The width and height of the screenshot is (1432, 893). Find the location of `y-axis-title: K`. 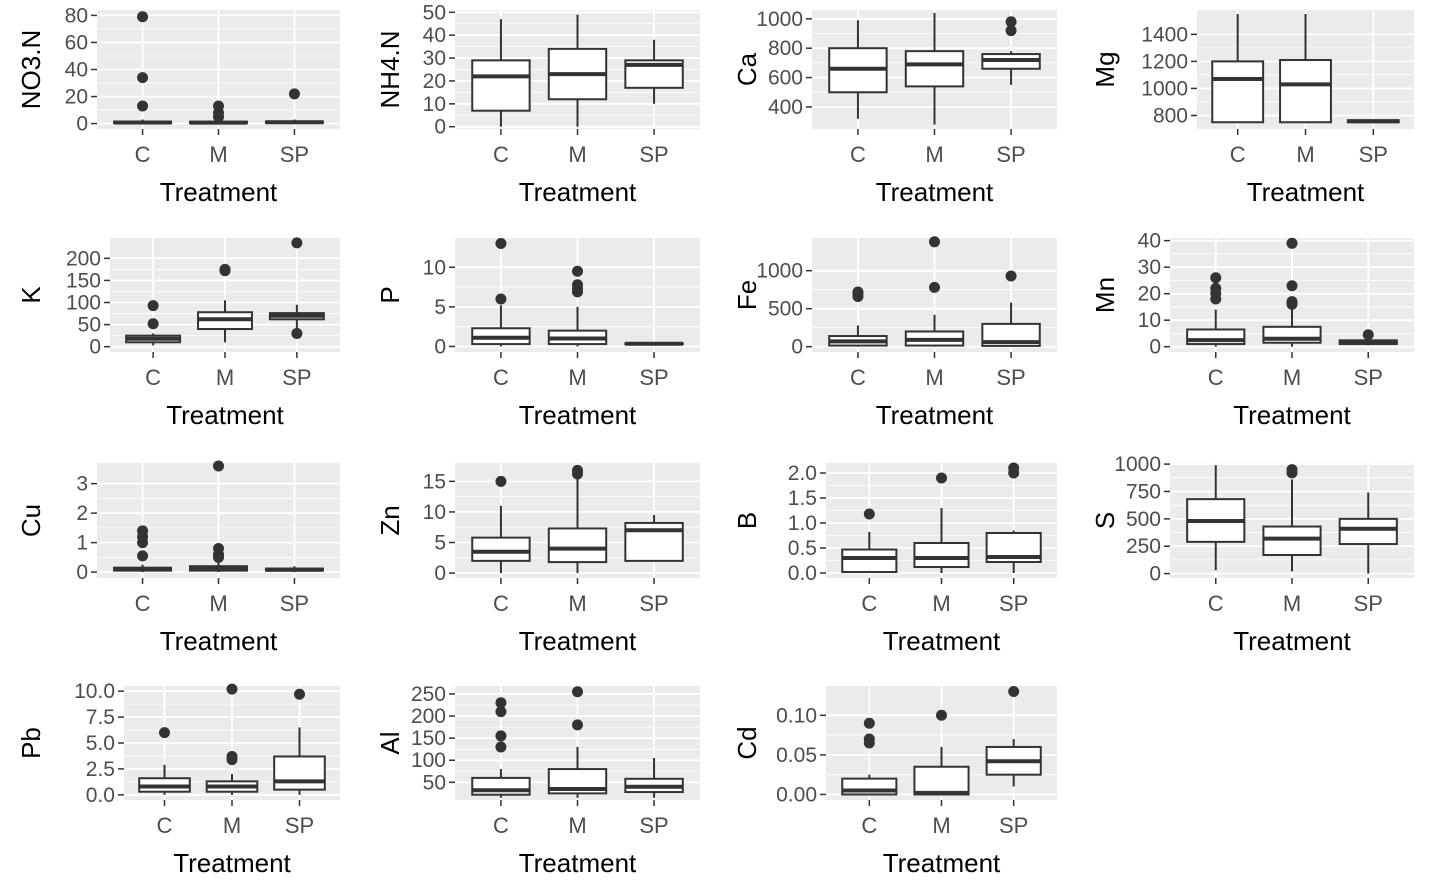

y-axis-title: K is located at coordinates (31, 295).